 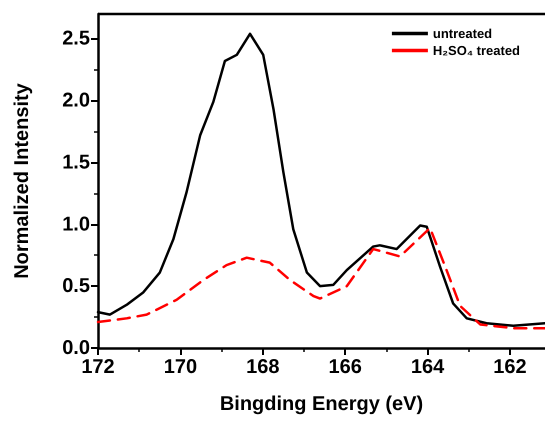 What do you see at coordinates (476, 50) in the screenshot?
I see `legend-label: H₂SO₄ treated` at bounding box center [476, 50].